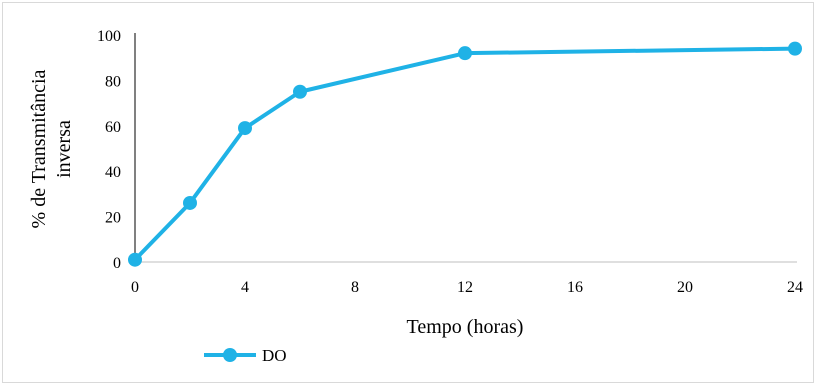 The height and width of the screenshot is (387, 818). I want to click on y-axis-title-line-1: % de Transmitância, so click(39, 148).